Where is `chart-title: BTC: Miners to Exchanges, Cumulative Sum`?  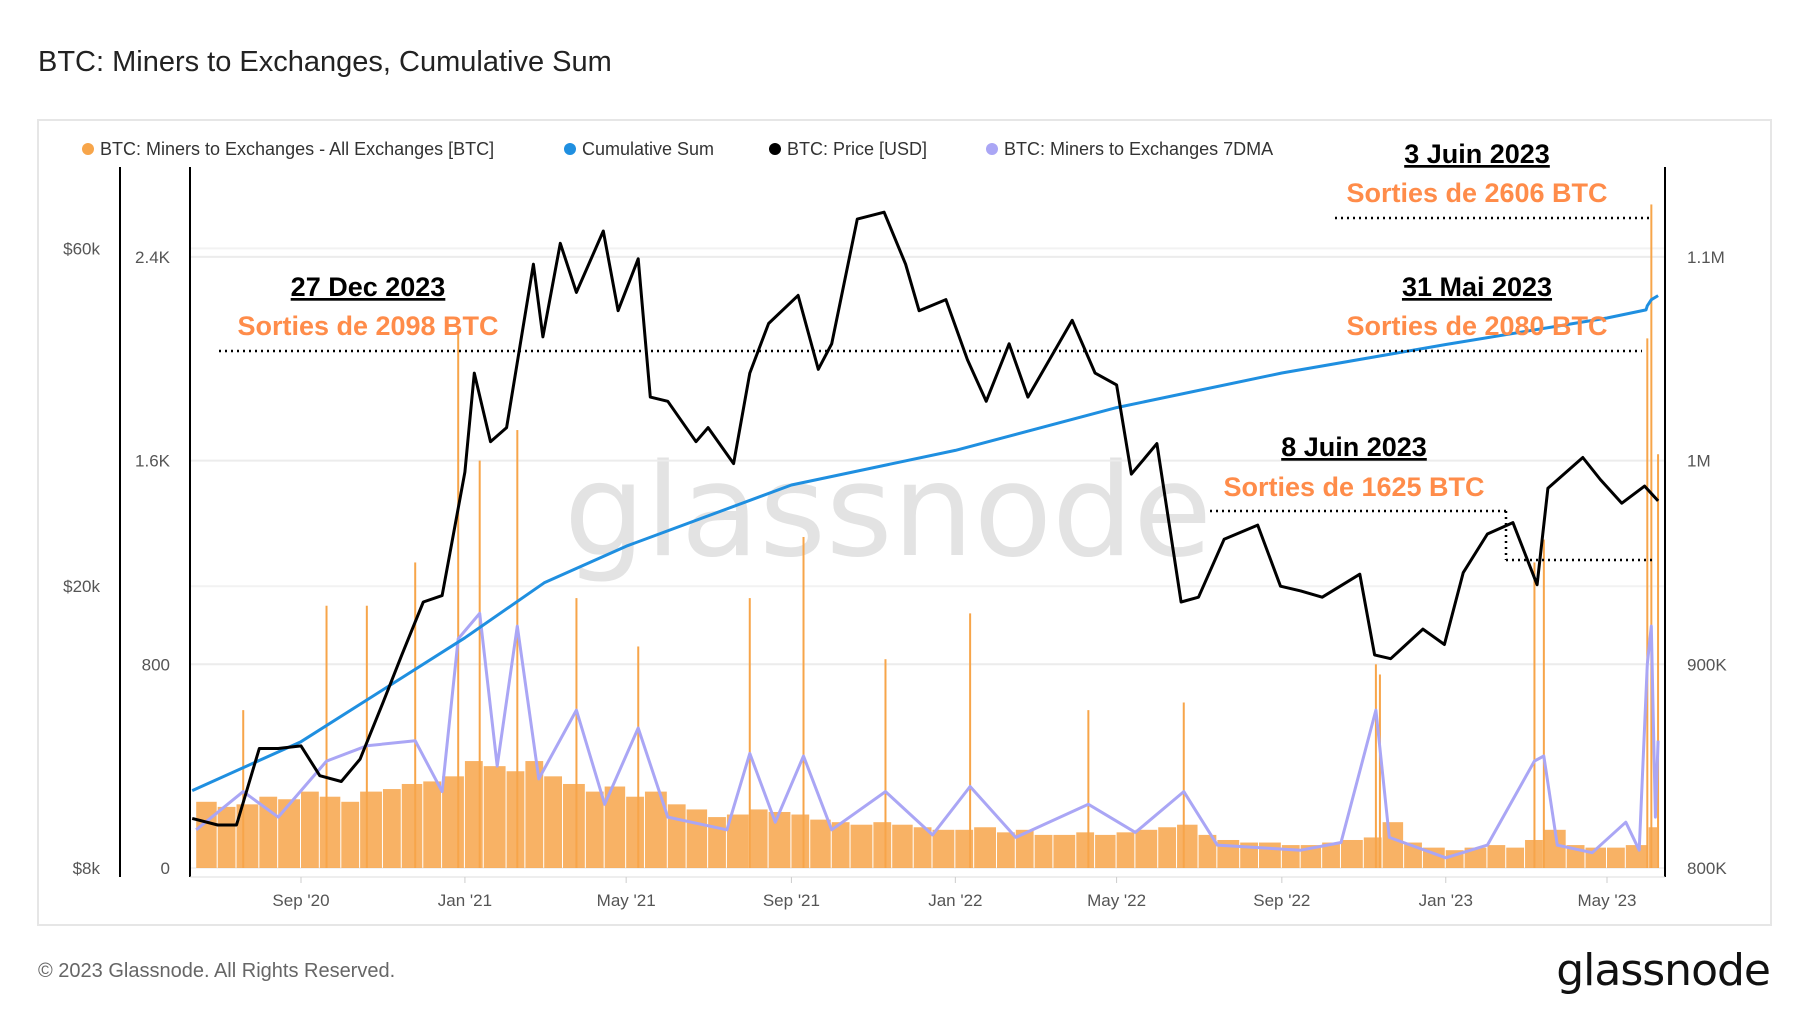 chart-title: BTC: Miners to Exchanges, Cumulative Sum is located at coordinates (325, 62).